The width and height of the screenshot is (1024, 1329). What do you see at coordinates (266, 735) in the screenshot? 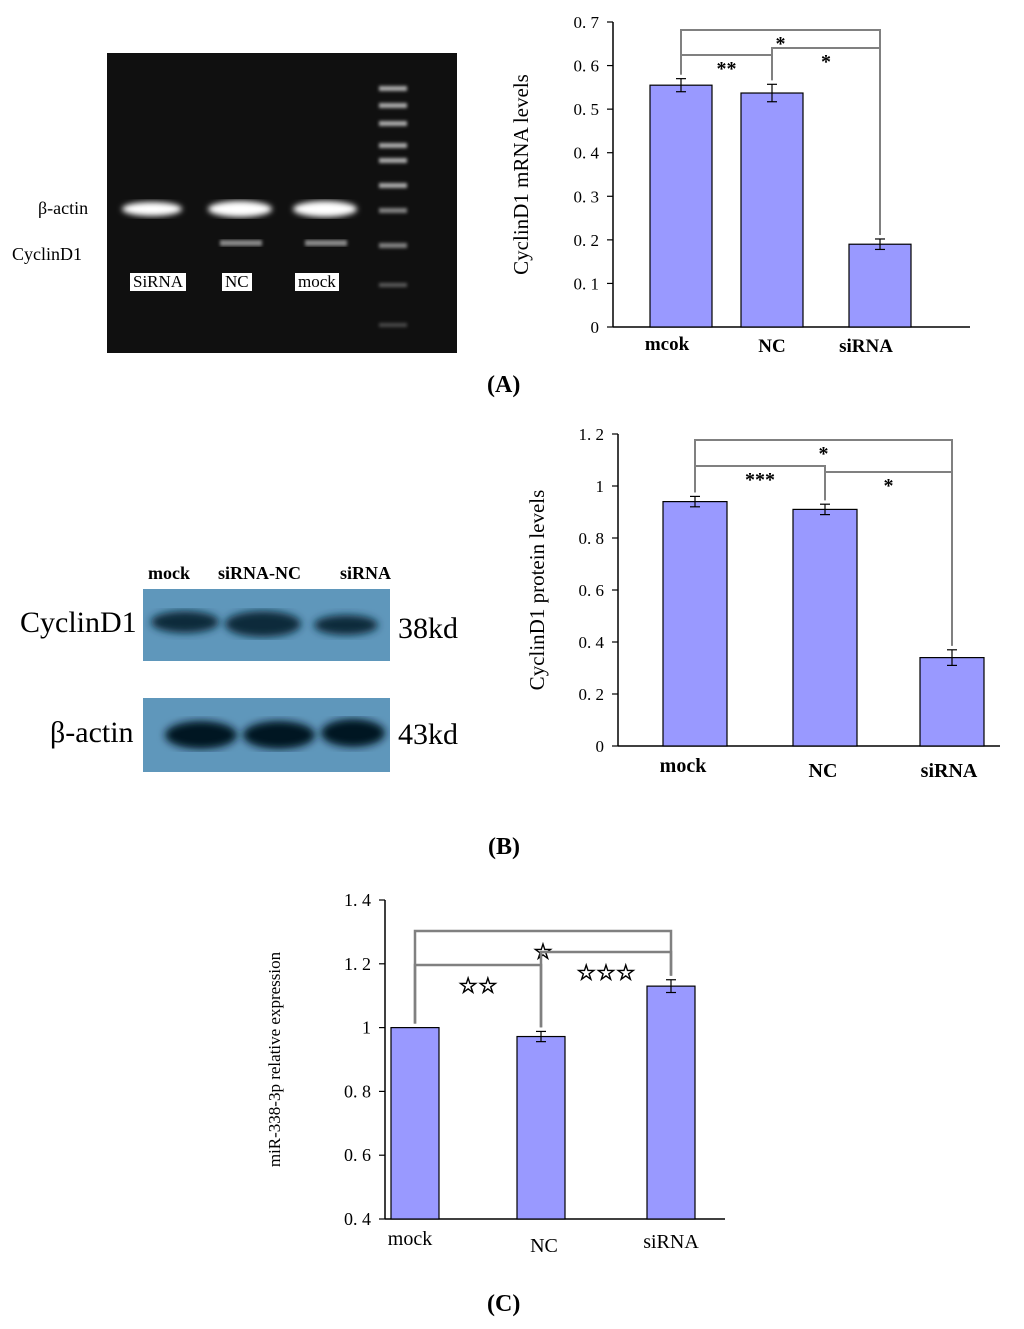
I see `wb-blot-beta-actin` at bounding box center [266, 735].